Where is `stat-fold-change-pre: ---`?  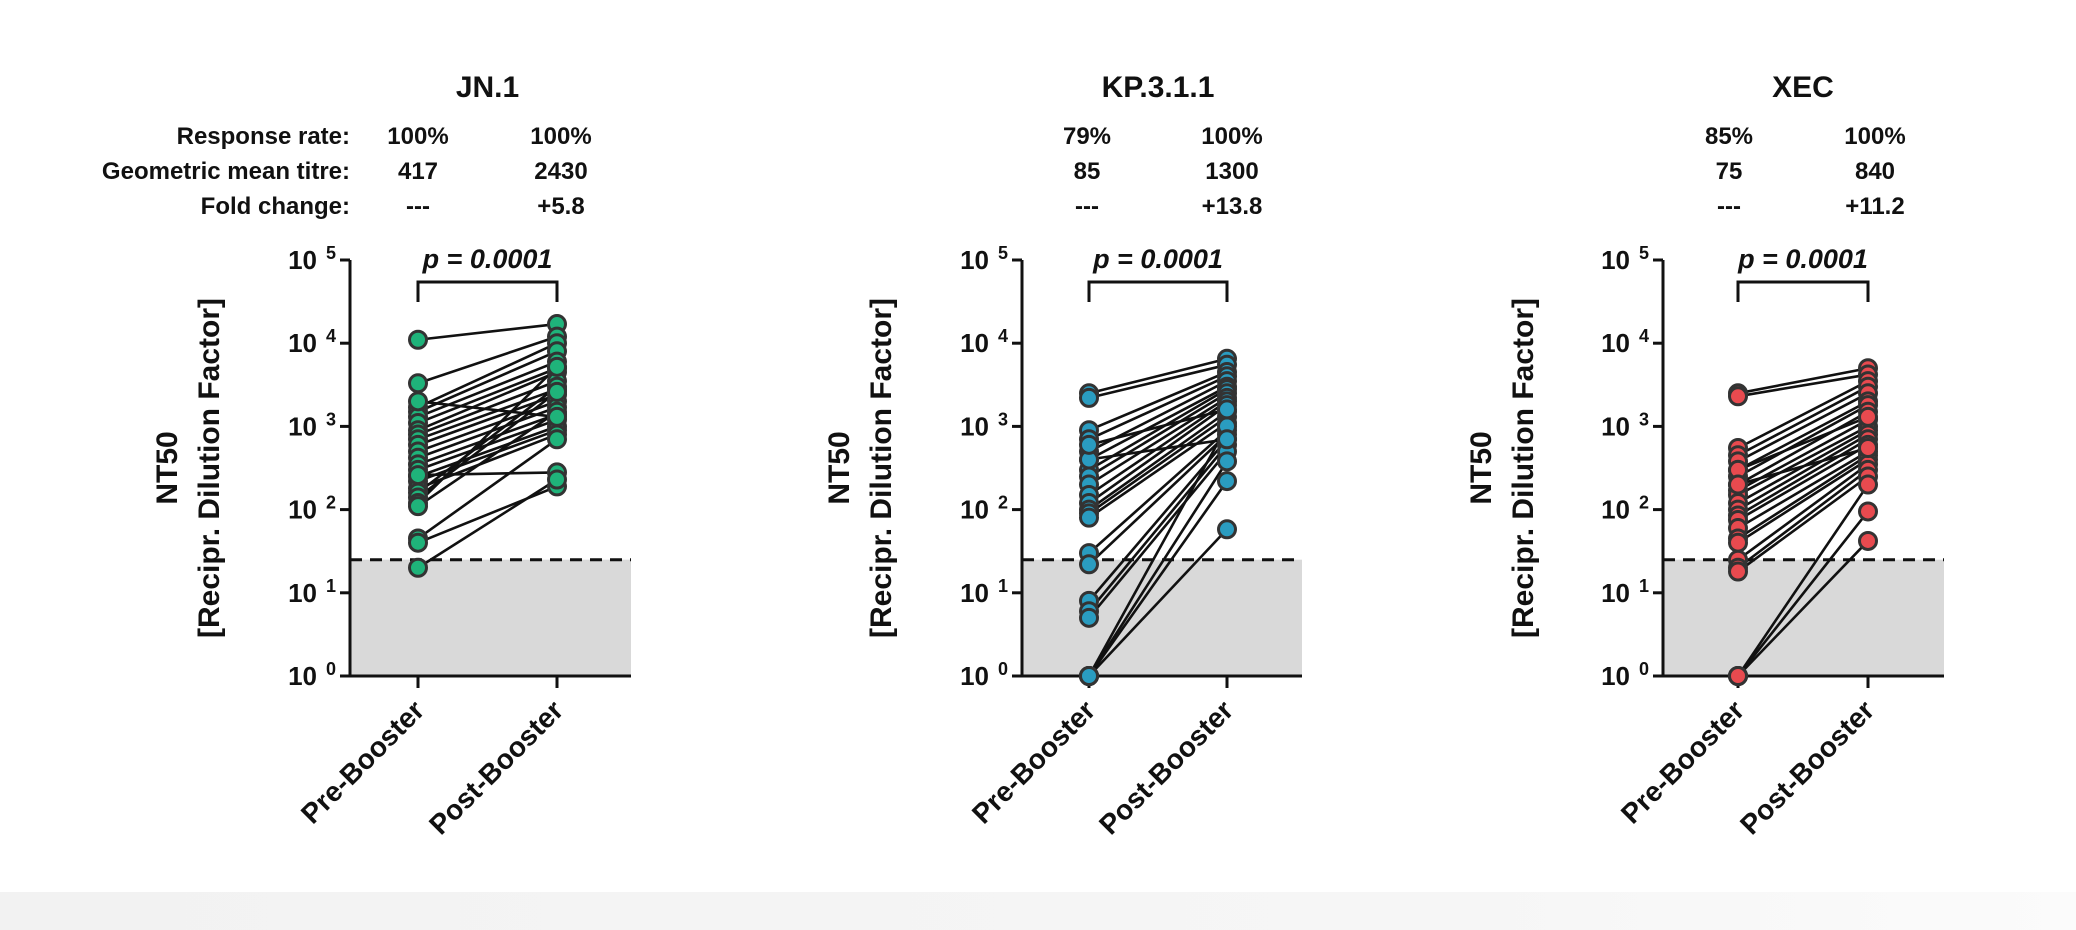
stat-fold-change-pre: --- is located at coordinates (1087, 206).